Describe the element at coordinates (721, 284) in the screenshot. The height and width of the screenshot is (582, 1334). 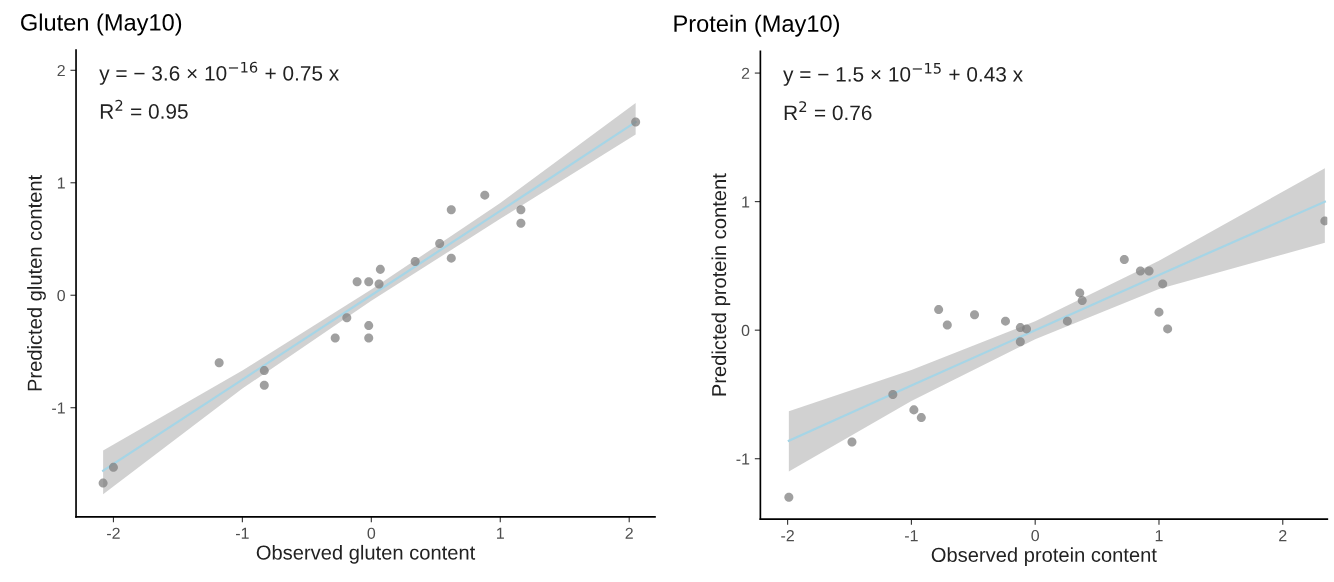
I see `y-axis-title: Predicted protein content` at that location.